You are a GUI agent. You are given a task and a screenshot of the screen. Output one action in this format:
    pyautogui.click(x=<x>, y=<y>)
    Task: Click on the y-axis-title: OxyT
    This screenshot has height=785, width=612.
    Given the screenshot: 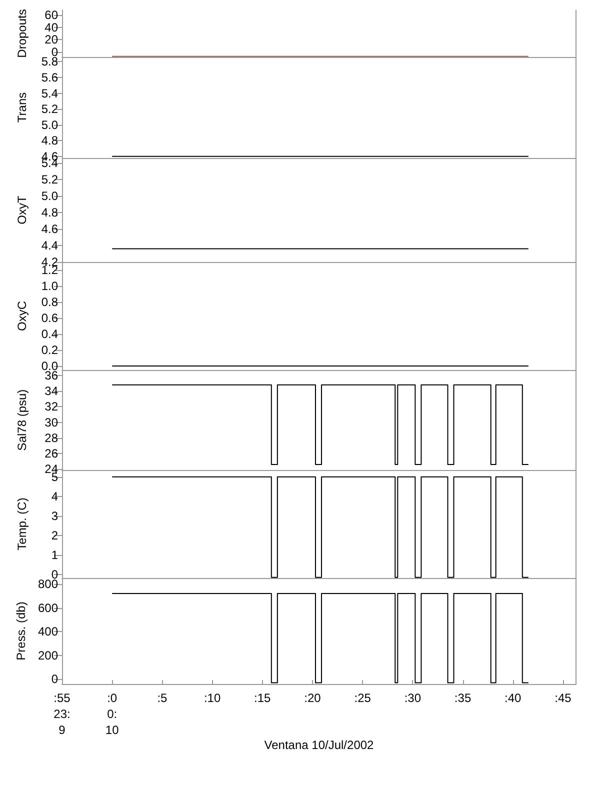 What is the action you would take?
    pyautogui.click(x=22, y=209)
    